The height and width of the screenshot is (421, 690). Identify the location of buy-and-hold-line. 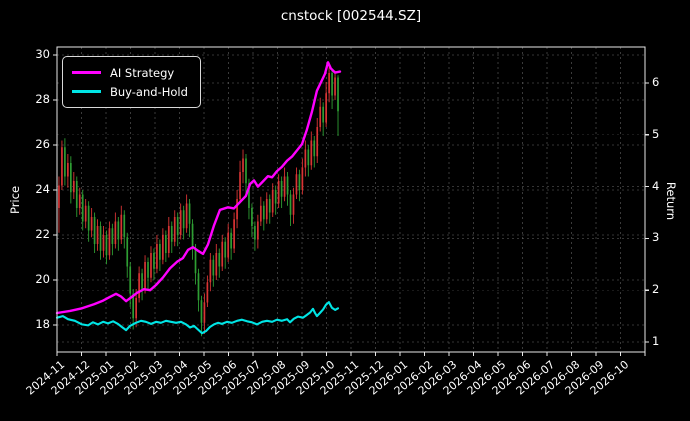
(197, 318).